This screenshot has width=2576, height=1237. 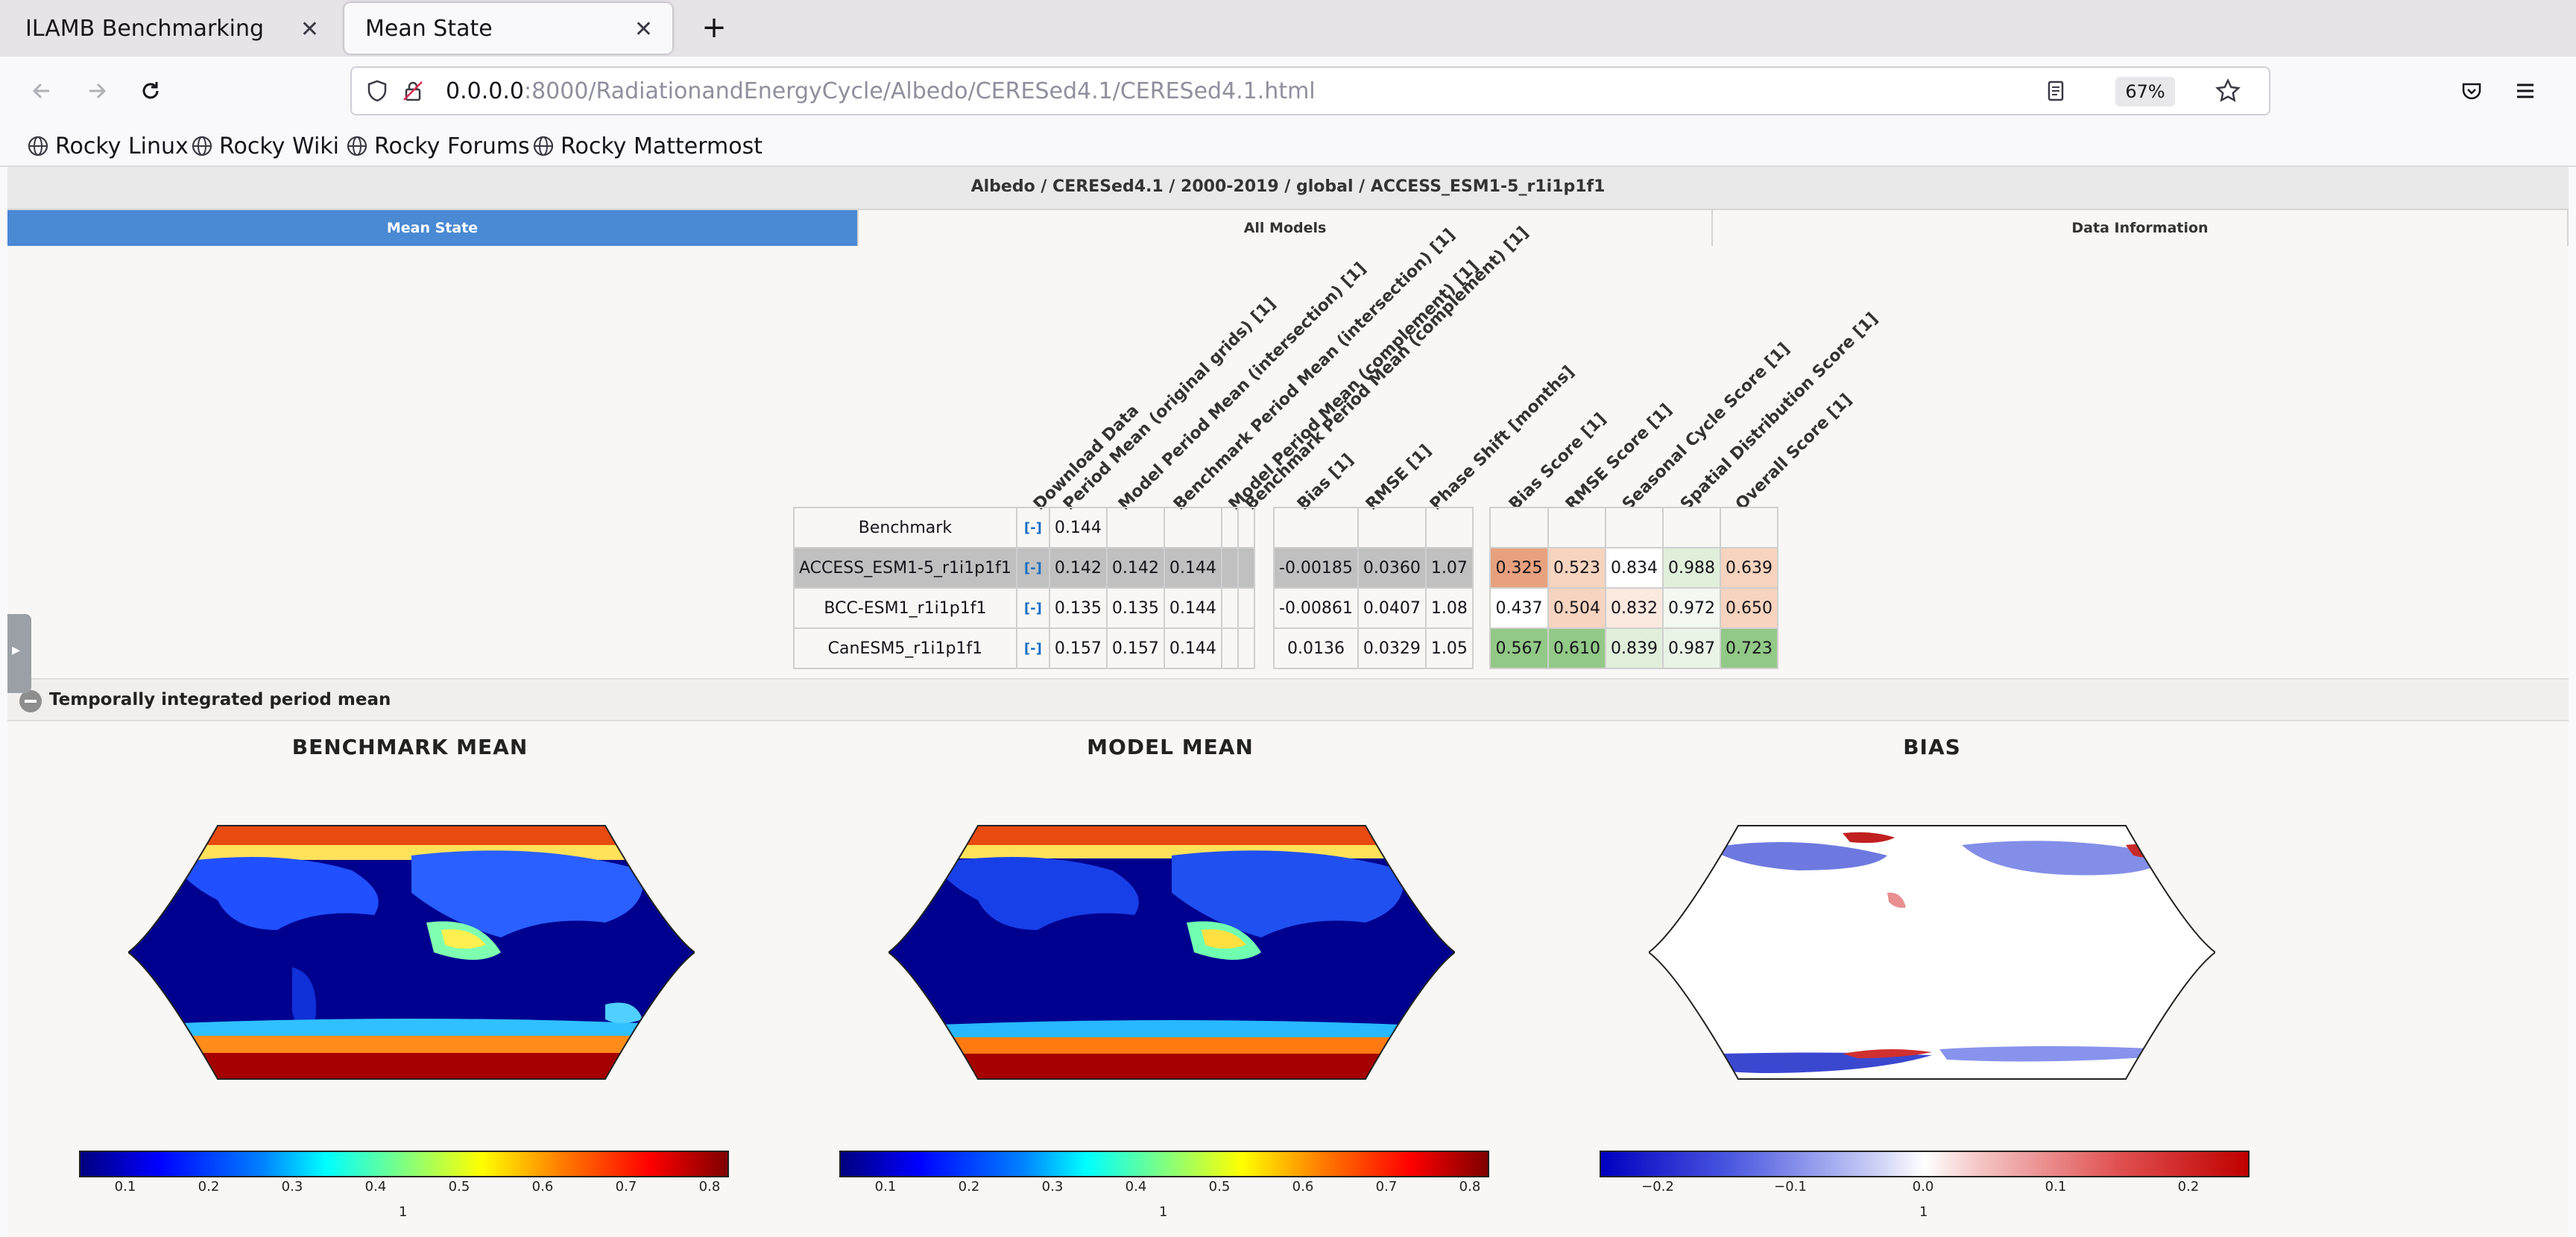 I want to click on score-cell: 0.610, so click(x=1577, y=648).